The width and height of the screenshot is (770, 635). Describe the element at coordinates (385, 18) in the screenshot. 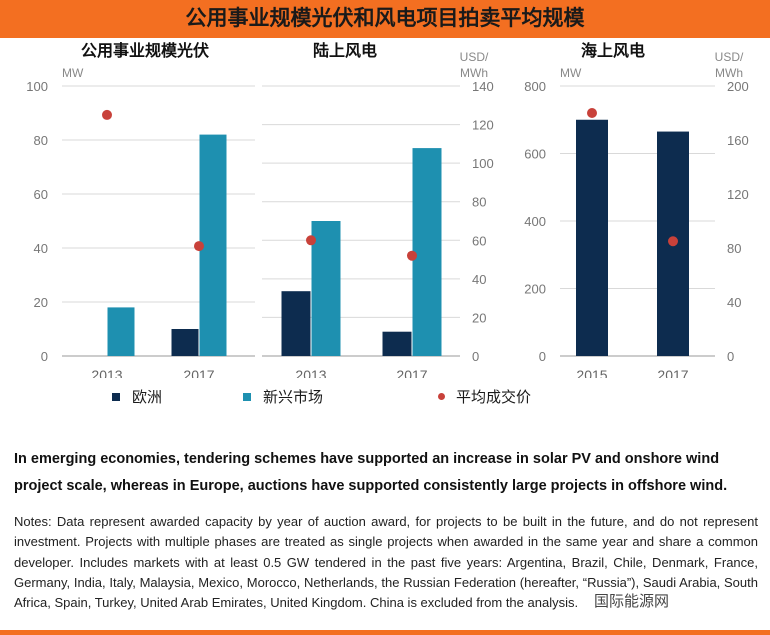

I see `page-title: 公用事业规模光伏和风电项目拍卖平均规模` at that location.